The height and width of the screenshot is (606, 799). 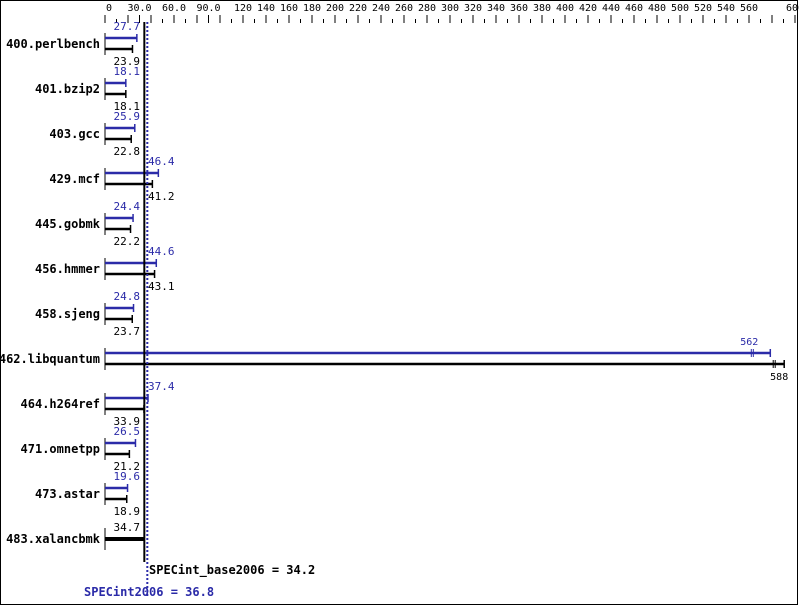 I want to click on base-value-label: 23.9, so click(x=127, y=61).